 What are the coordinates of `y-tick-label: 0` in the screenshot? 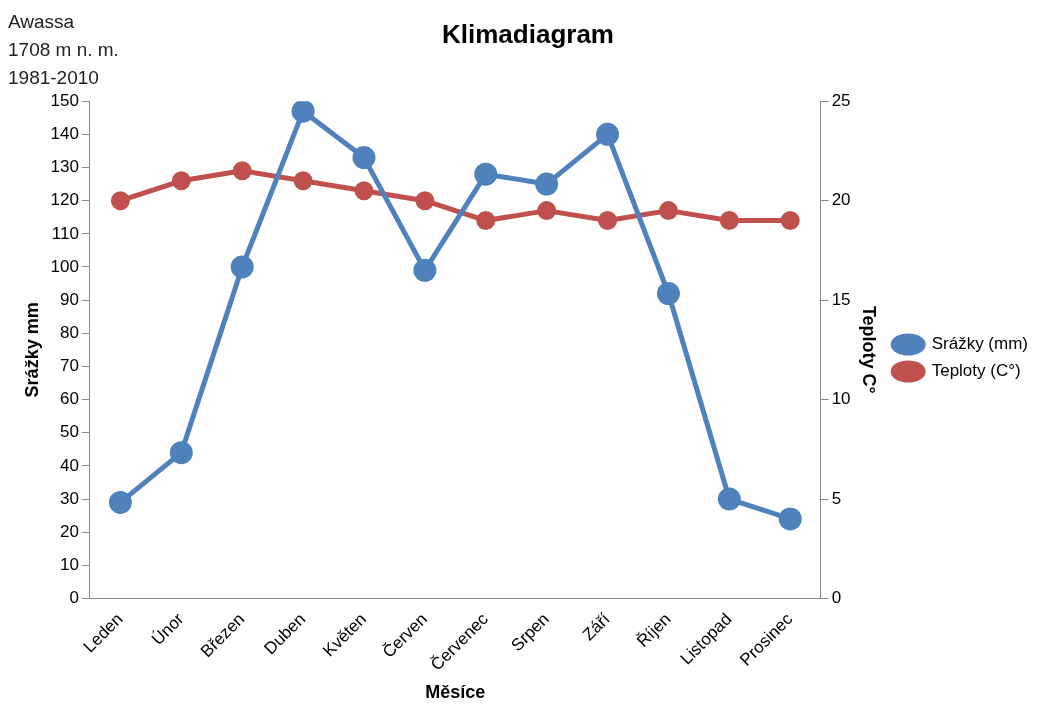 It's located at (74, 598).